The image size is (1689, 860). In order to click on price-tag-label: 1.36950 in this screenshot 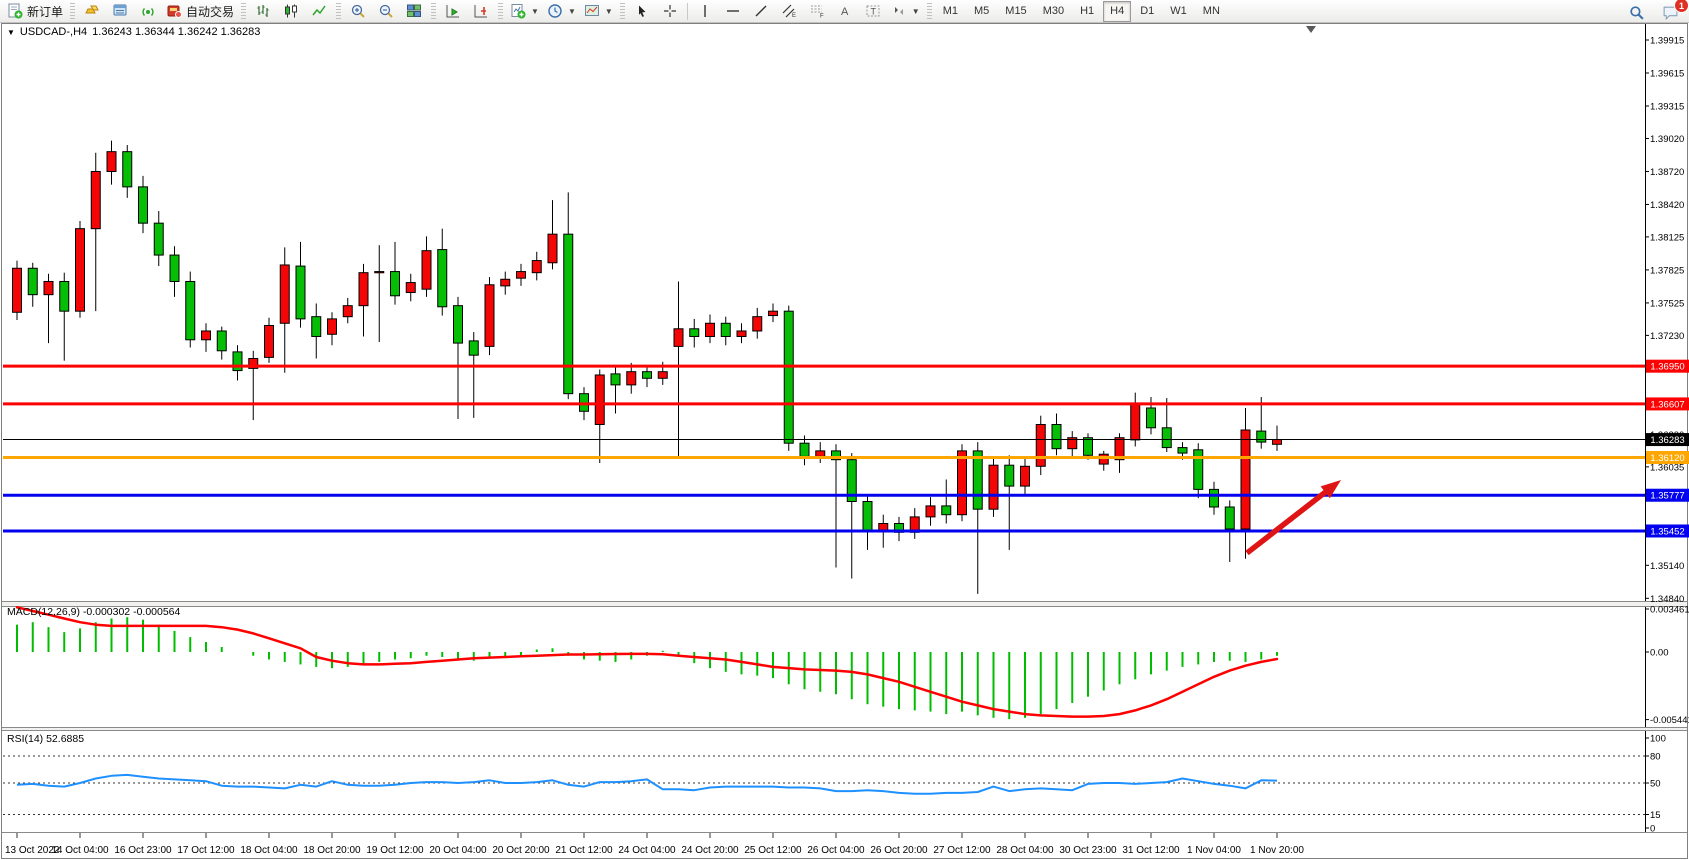, I will do `click(1667, 367)`.